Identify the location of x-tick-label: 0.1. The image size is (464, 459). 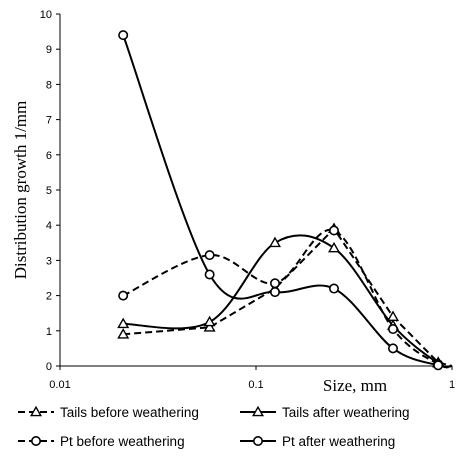
(255, 385).